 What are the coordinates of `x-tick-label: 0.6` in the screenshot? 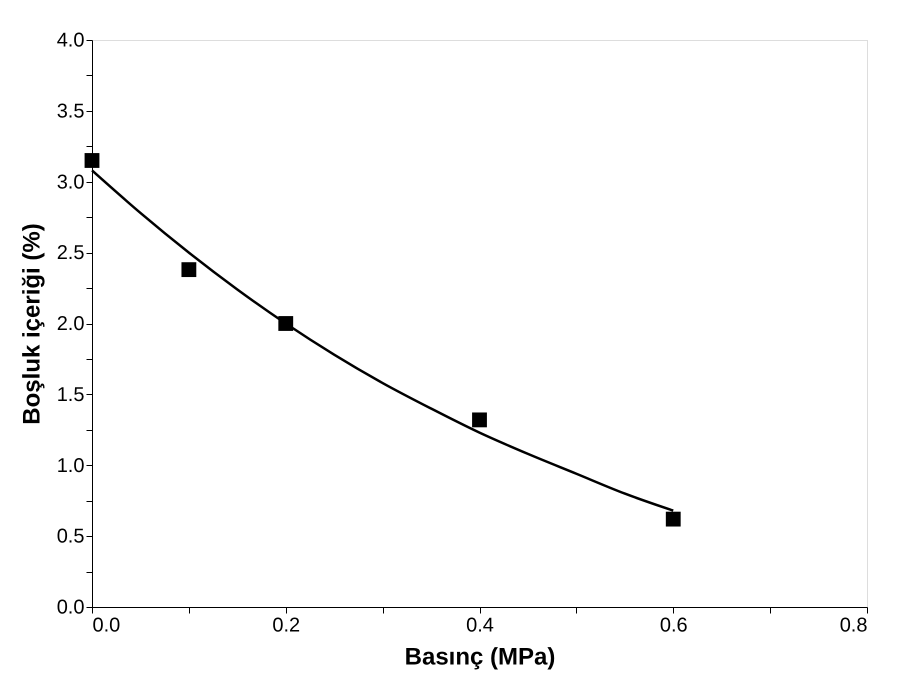 It's located at (674, 625).